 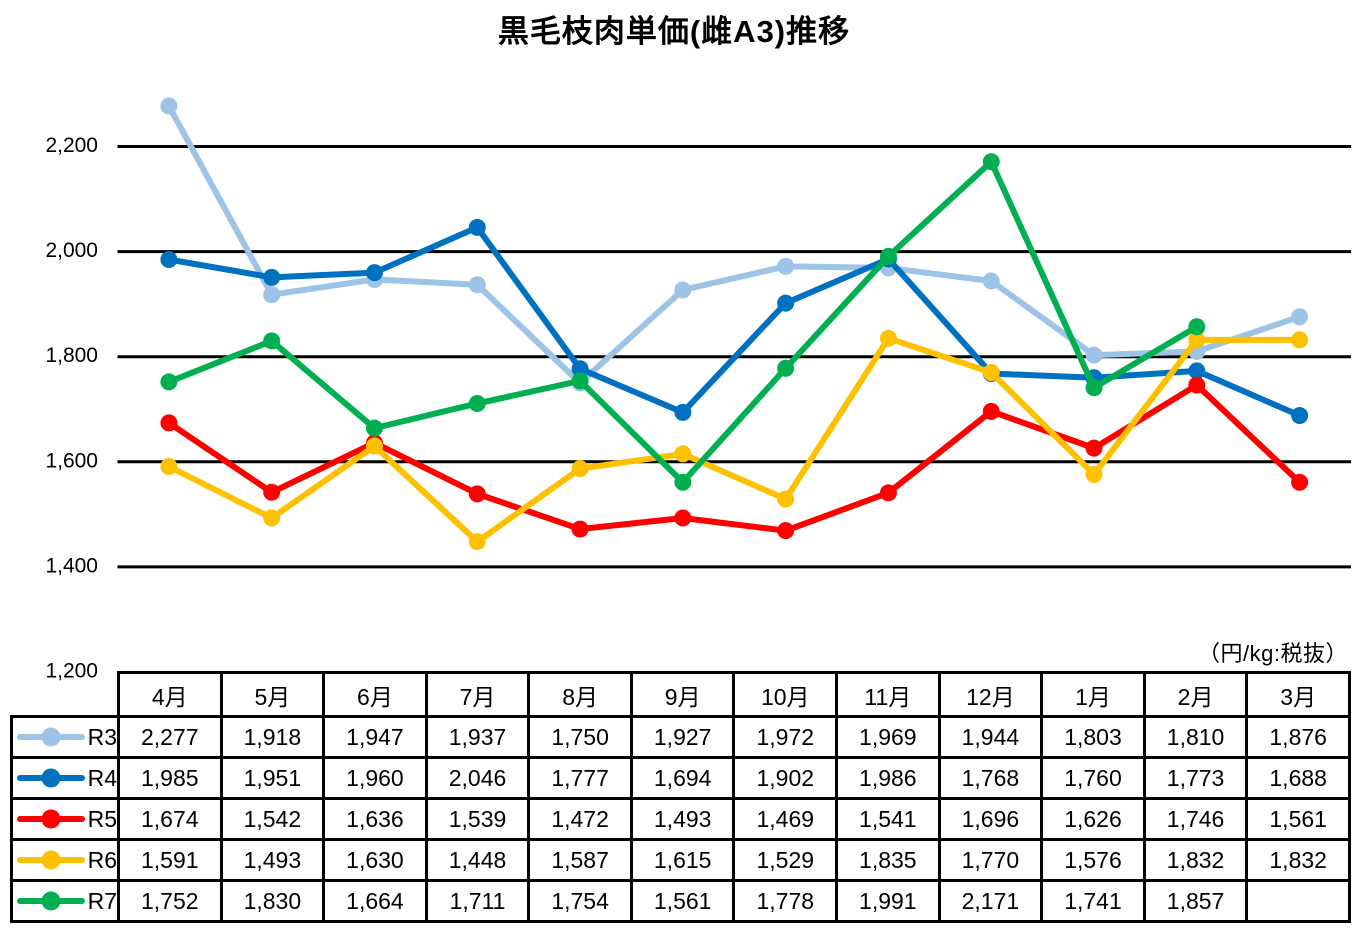 What do you see at coordinates (477, 901) in the screenshot?
I see `table-cell: 1,711` at bounding box center [477, 901].